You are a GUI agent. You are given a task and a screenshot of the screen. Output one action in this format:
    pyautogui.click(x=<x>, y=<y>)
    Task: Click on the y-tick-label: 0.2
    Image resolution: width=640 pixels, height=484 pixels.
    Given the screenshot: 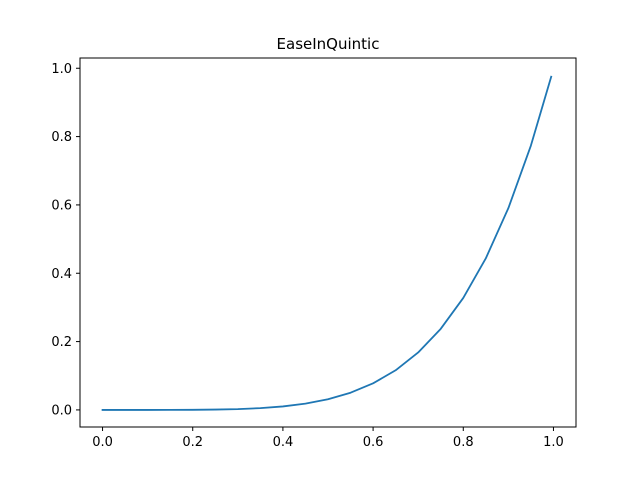 What is the action you would take?
    pyautogui.click(x=61, y=342)
    